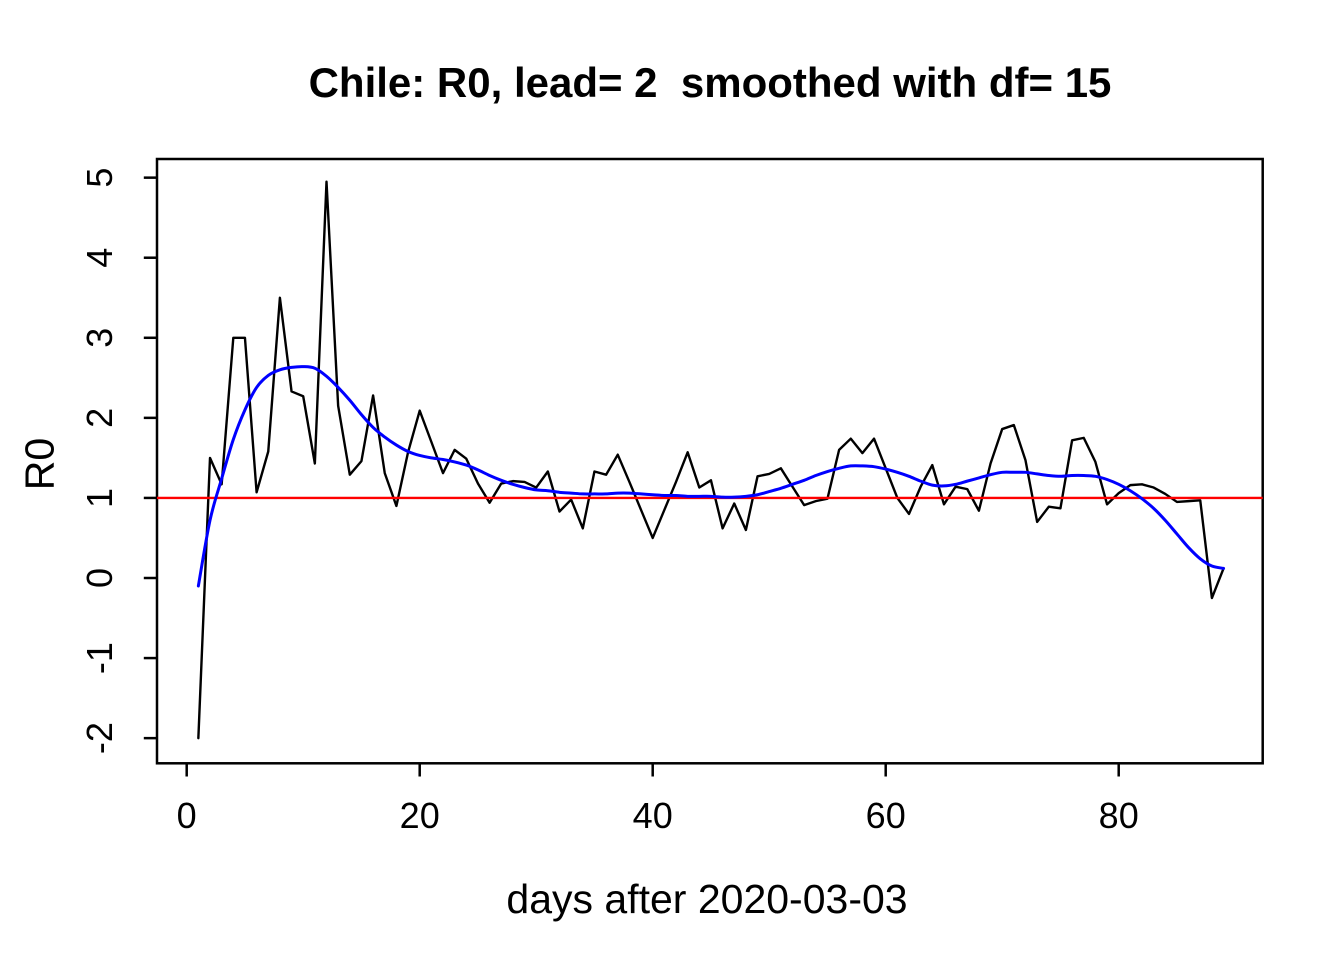 The width and height of the screenshot is (1344, 960). What do you see at coordinates (99, 658) in the screenshot?
I see `y-axis-tick-label: -1` at bounding box center [99, 658].